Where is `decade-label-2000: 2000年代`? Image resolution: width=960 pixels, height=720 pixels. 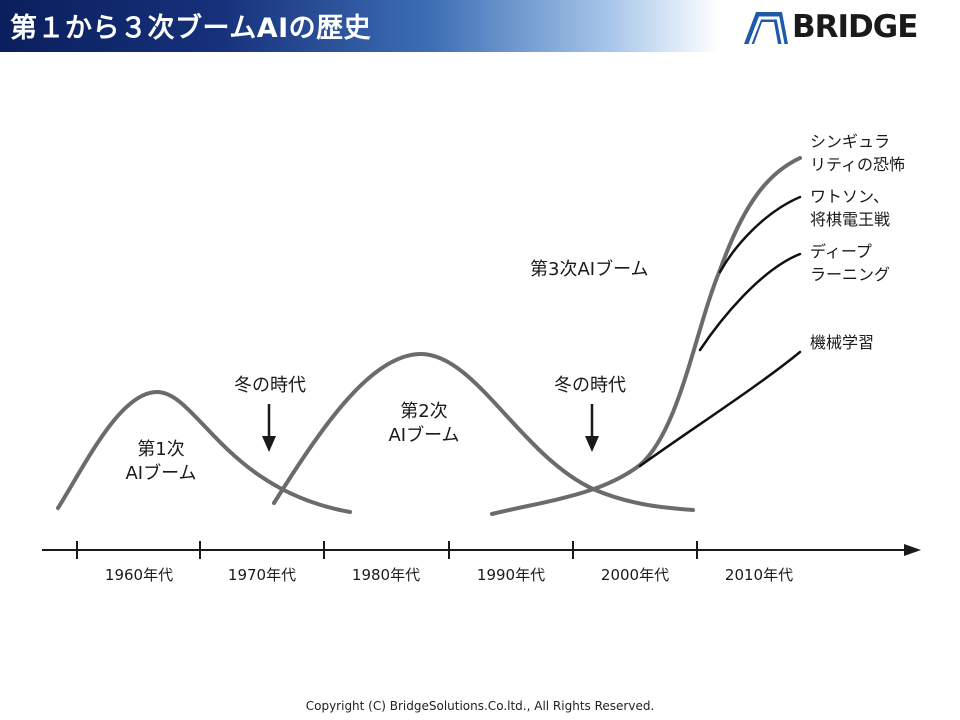
decade-label-2000: 2000年代 is located at coordinates (635, 575).